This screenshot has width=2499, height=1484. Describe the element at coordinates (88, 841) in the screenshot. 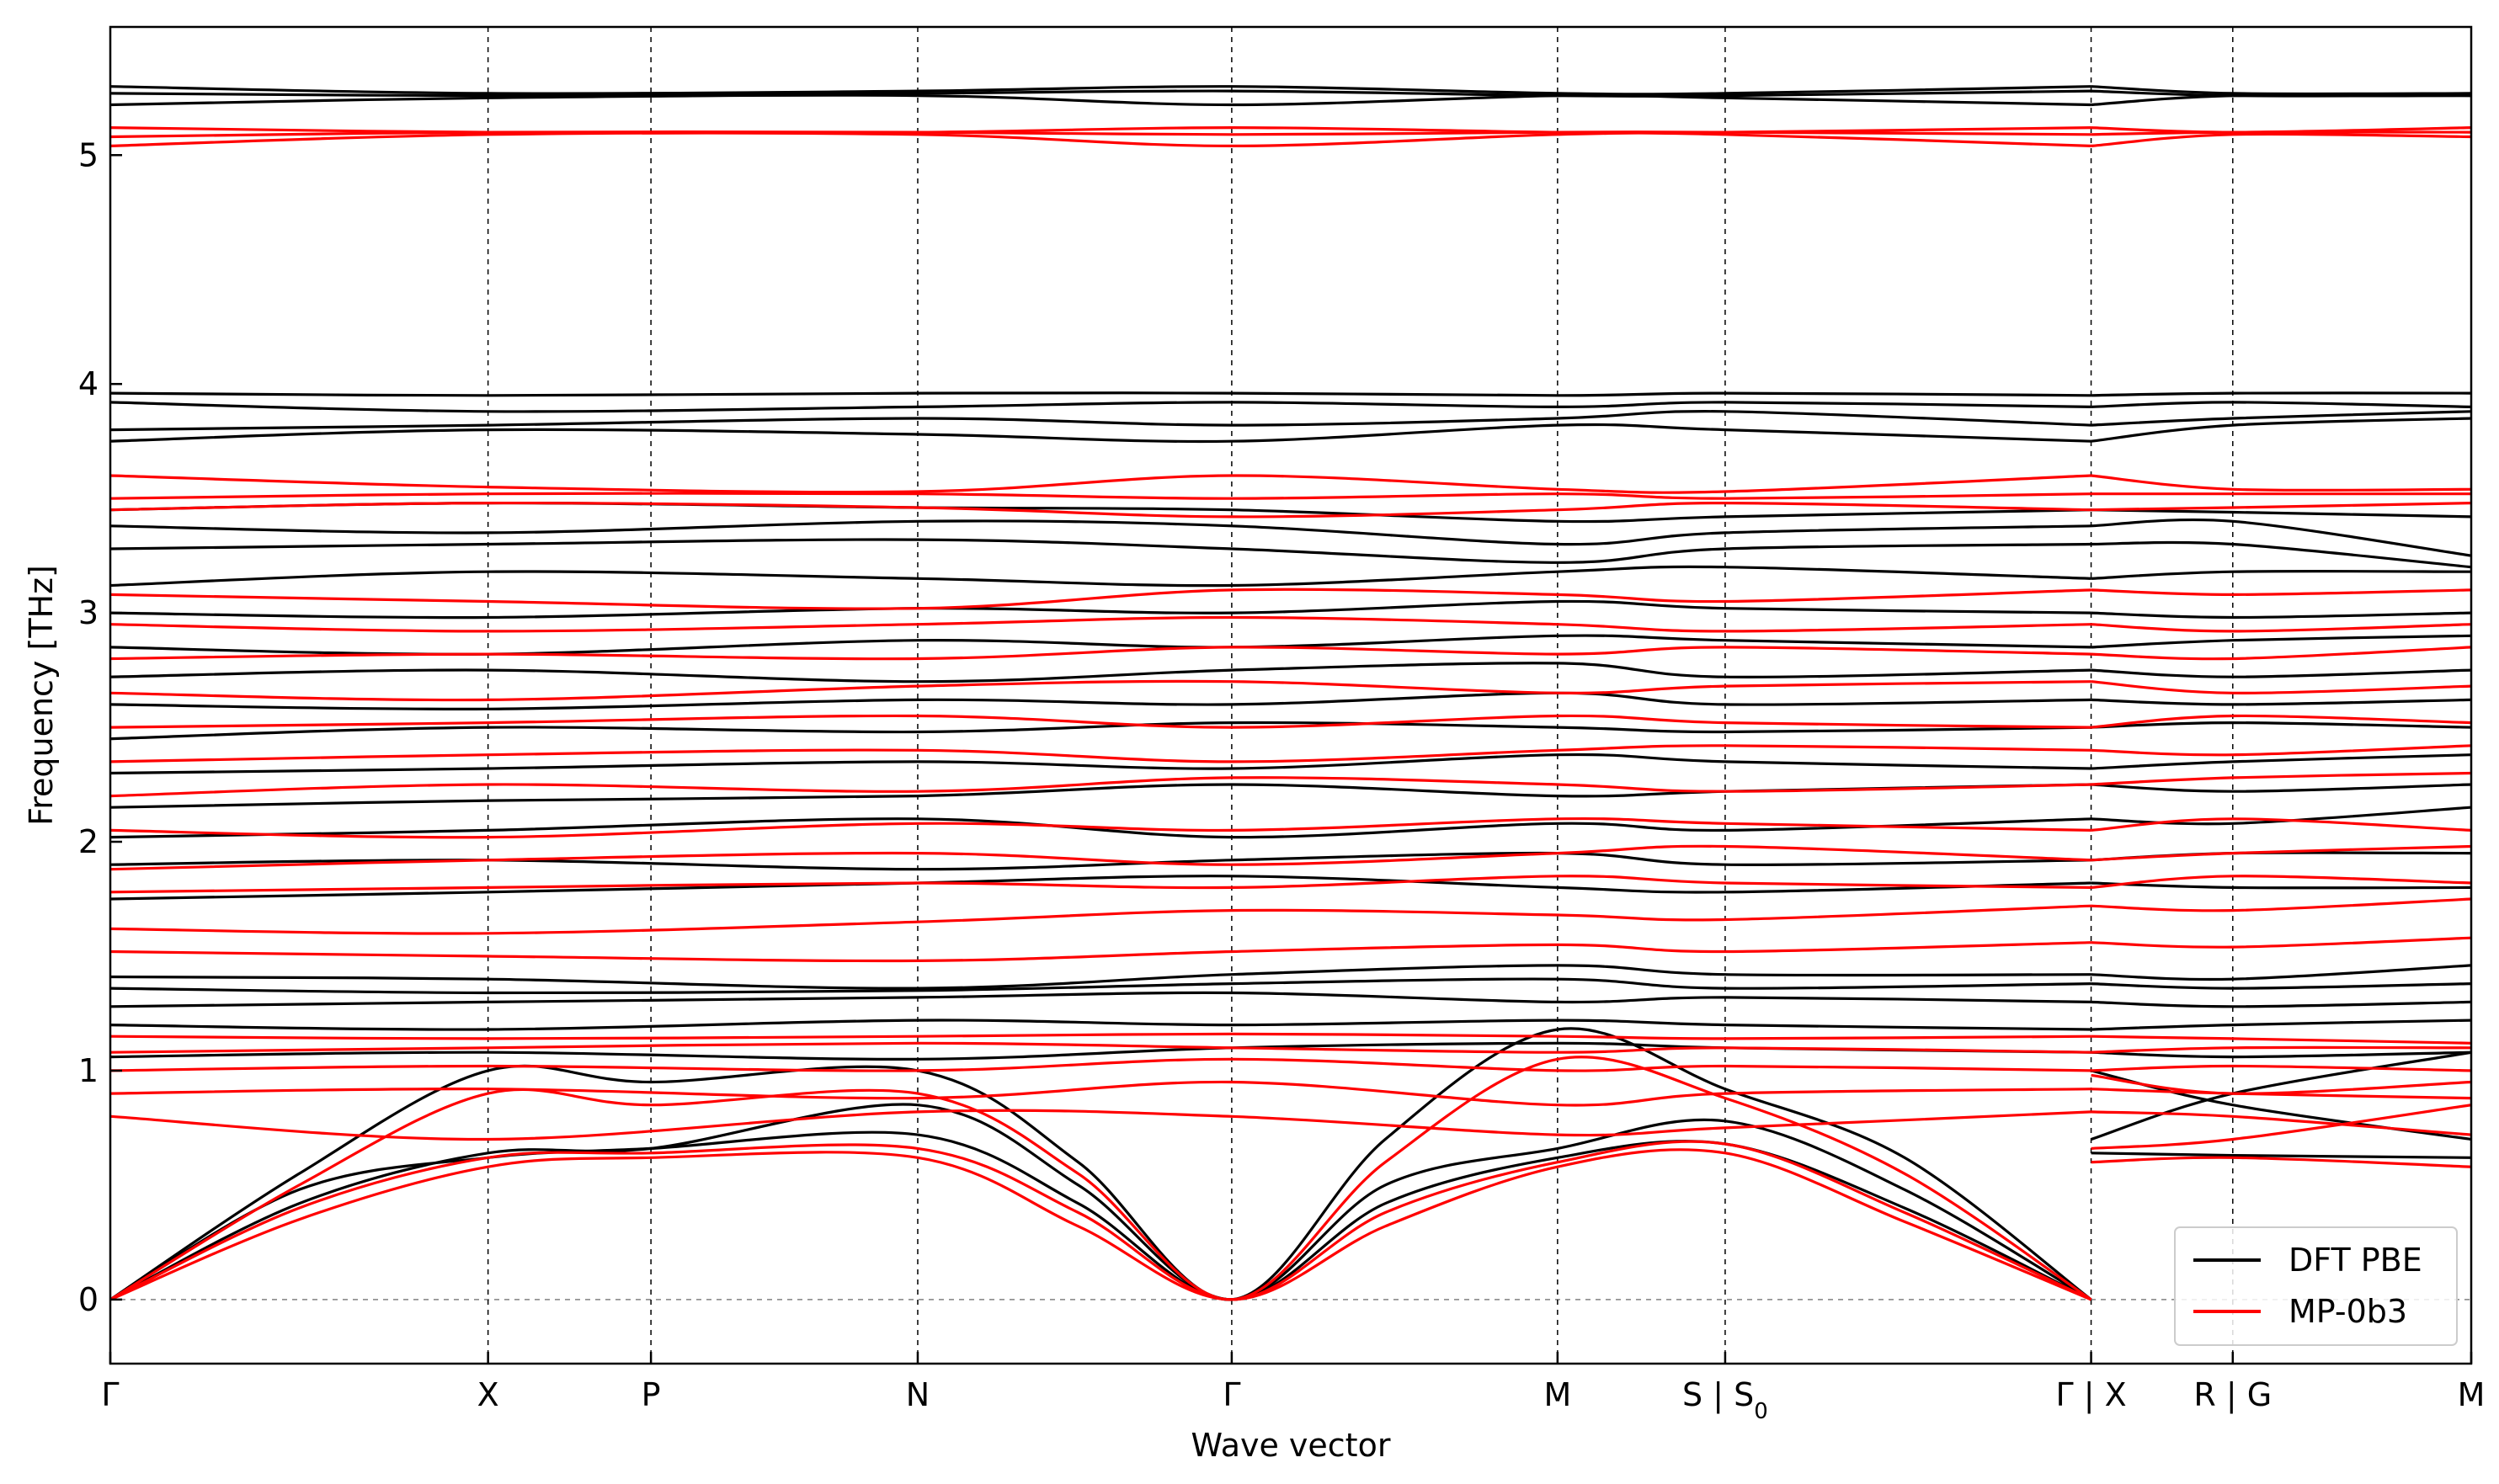

I see `y-tick-label-2: 2` at that location.